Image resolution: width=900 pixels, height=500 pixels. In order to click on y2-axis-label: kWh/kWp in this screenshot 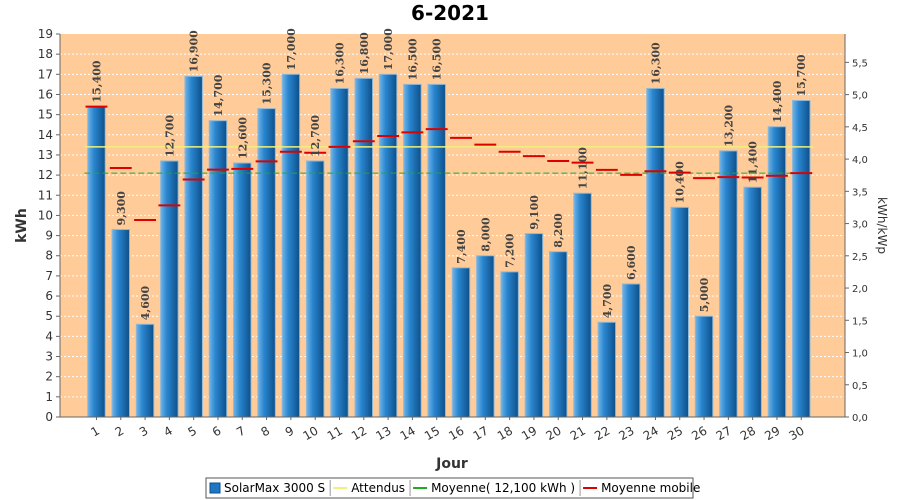, I will do `click(882, 225)`.